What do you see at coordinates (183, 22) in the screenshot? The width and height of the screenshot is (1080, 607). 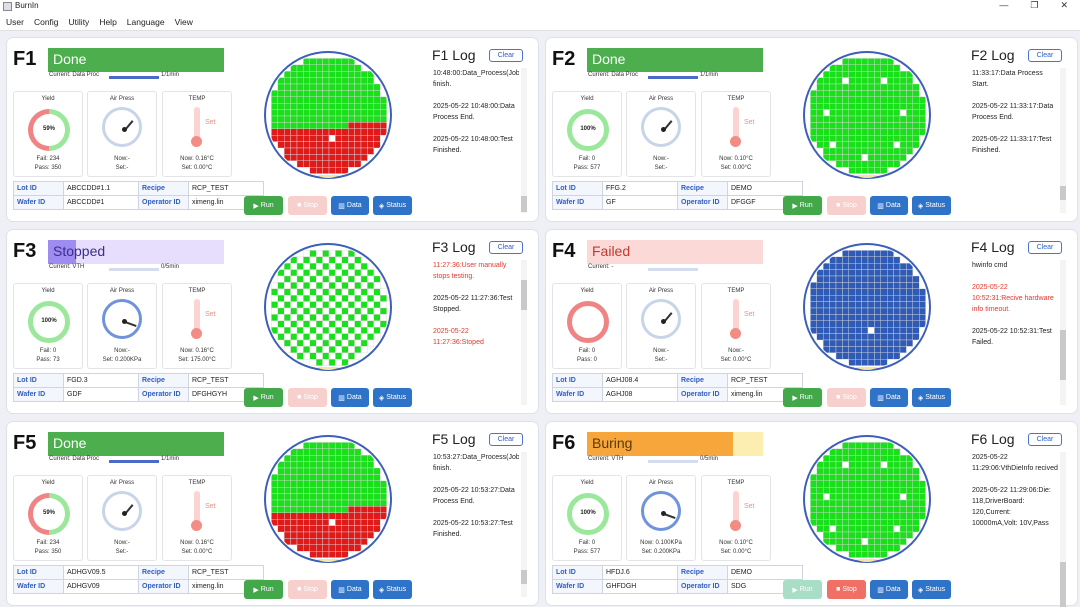 I see `menu-view: View` at bounding box center [183, 22].